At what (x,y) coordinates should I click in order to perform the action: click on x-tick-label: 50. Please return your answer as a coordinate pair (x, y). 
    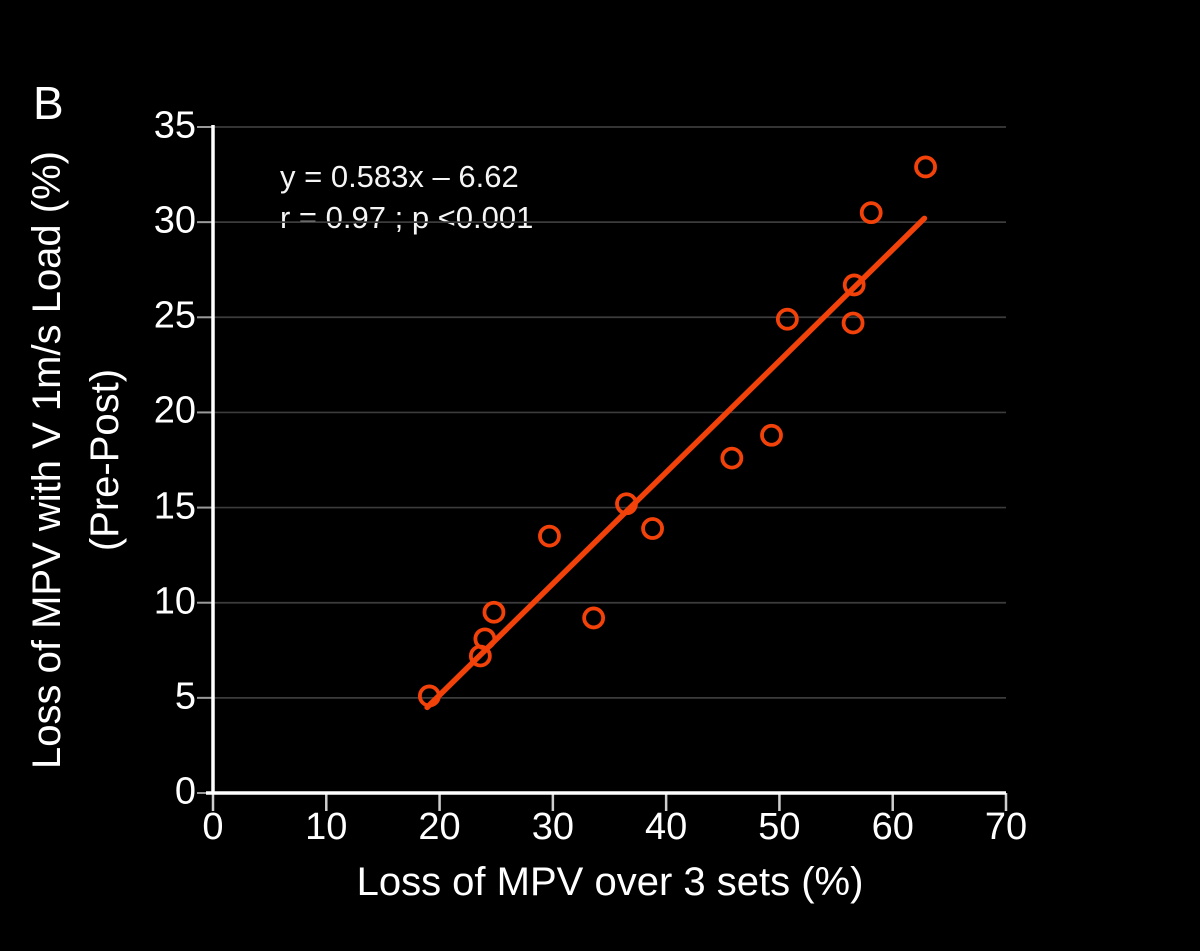
    Looking at the image, I should click on (779, 827).